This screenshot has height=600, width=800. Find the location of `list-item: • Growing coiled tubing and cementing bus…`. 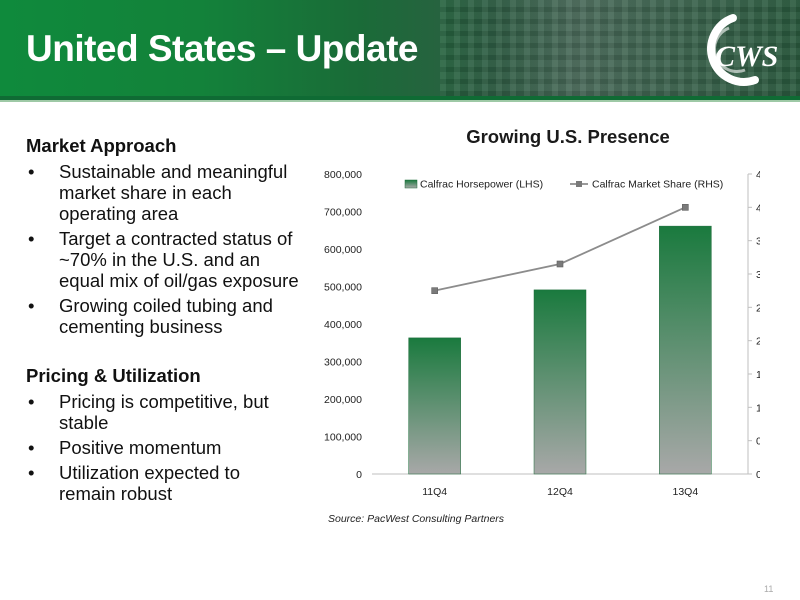

list-item: • Growing coiled tubing and cementing bus… is located at coordinates (150, 316).